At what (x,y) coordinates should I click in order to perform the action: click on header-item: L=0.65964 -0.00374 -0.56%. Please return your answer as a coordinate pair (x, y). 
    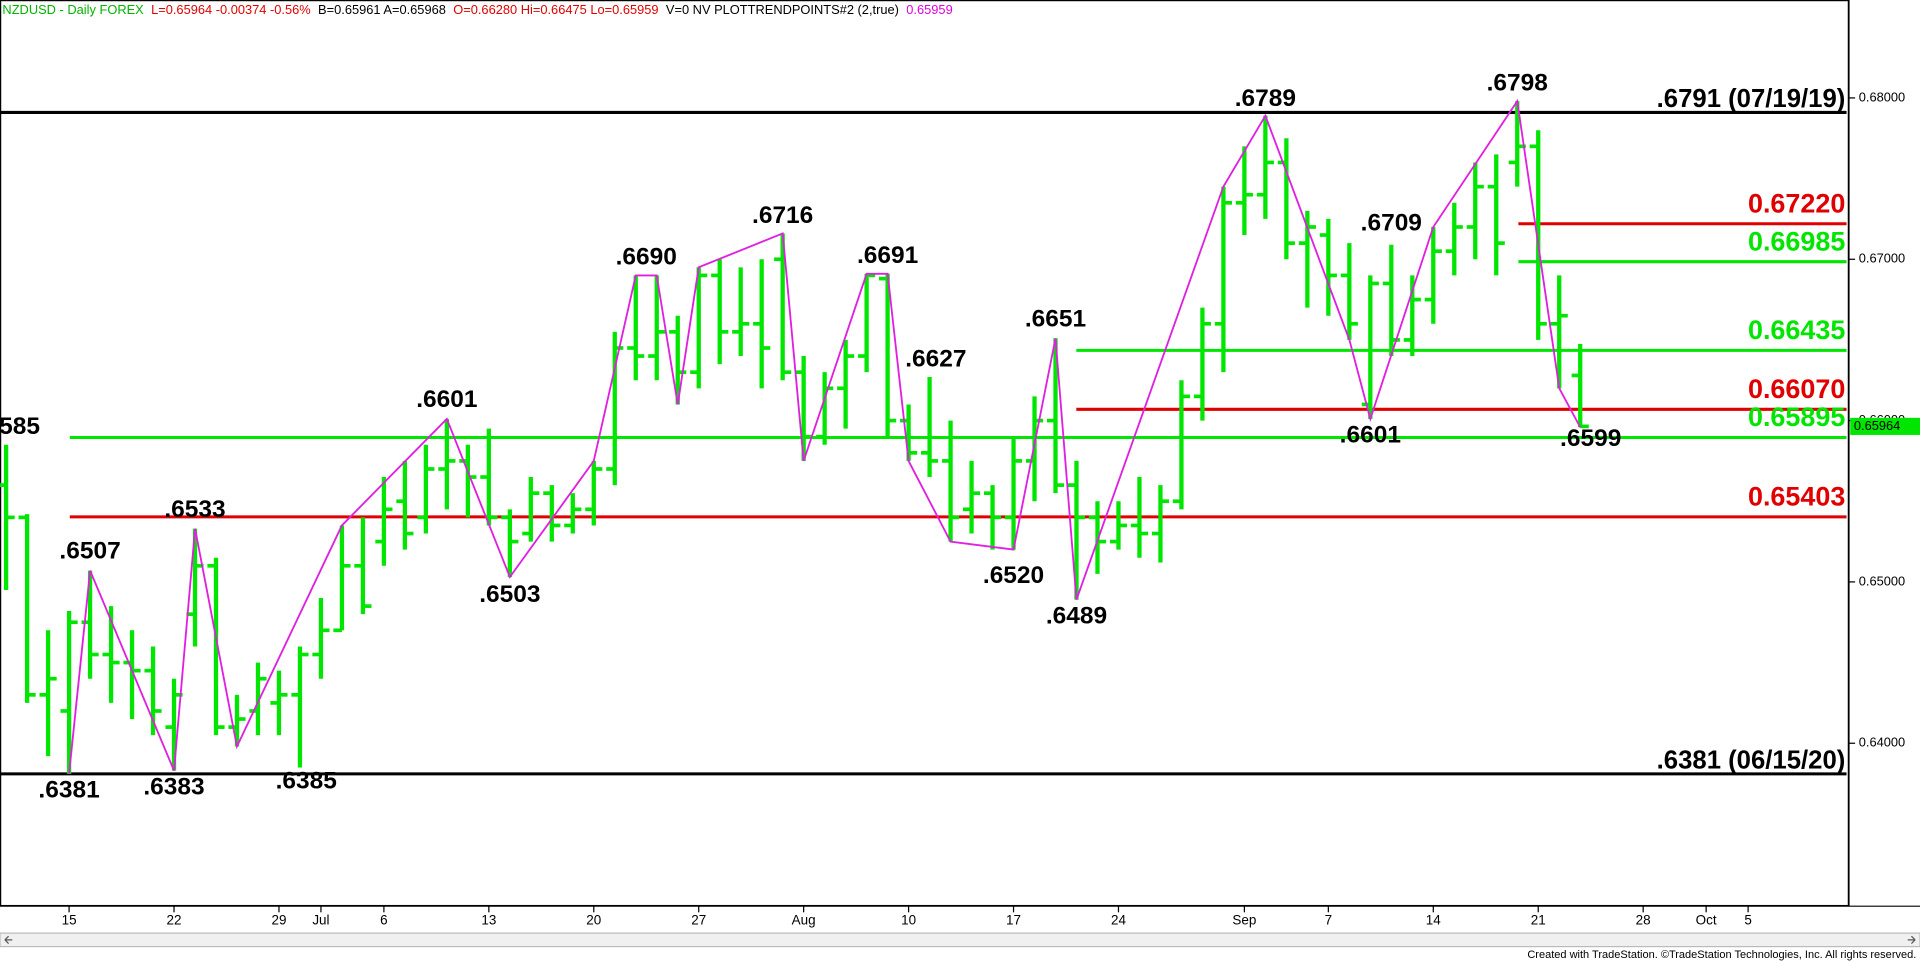
    Looking at the image, I should click on (231, 9).